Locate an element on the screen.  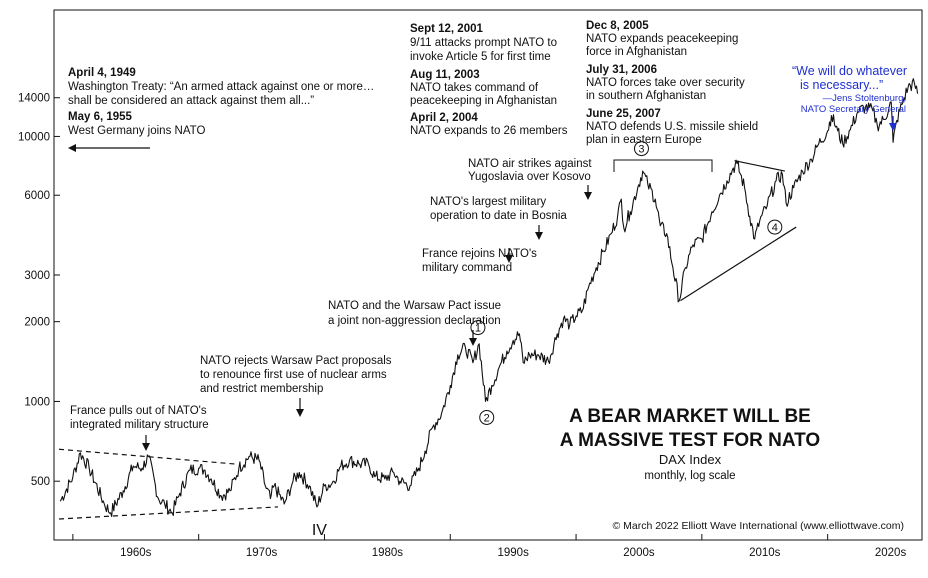
annotation-france-rejoins: France rejoins NATO's military command is located at coordinates (479, 261).